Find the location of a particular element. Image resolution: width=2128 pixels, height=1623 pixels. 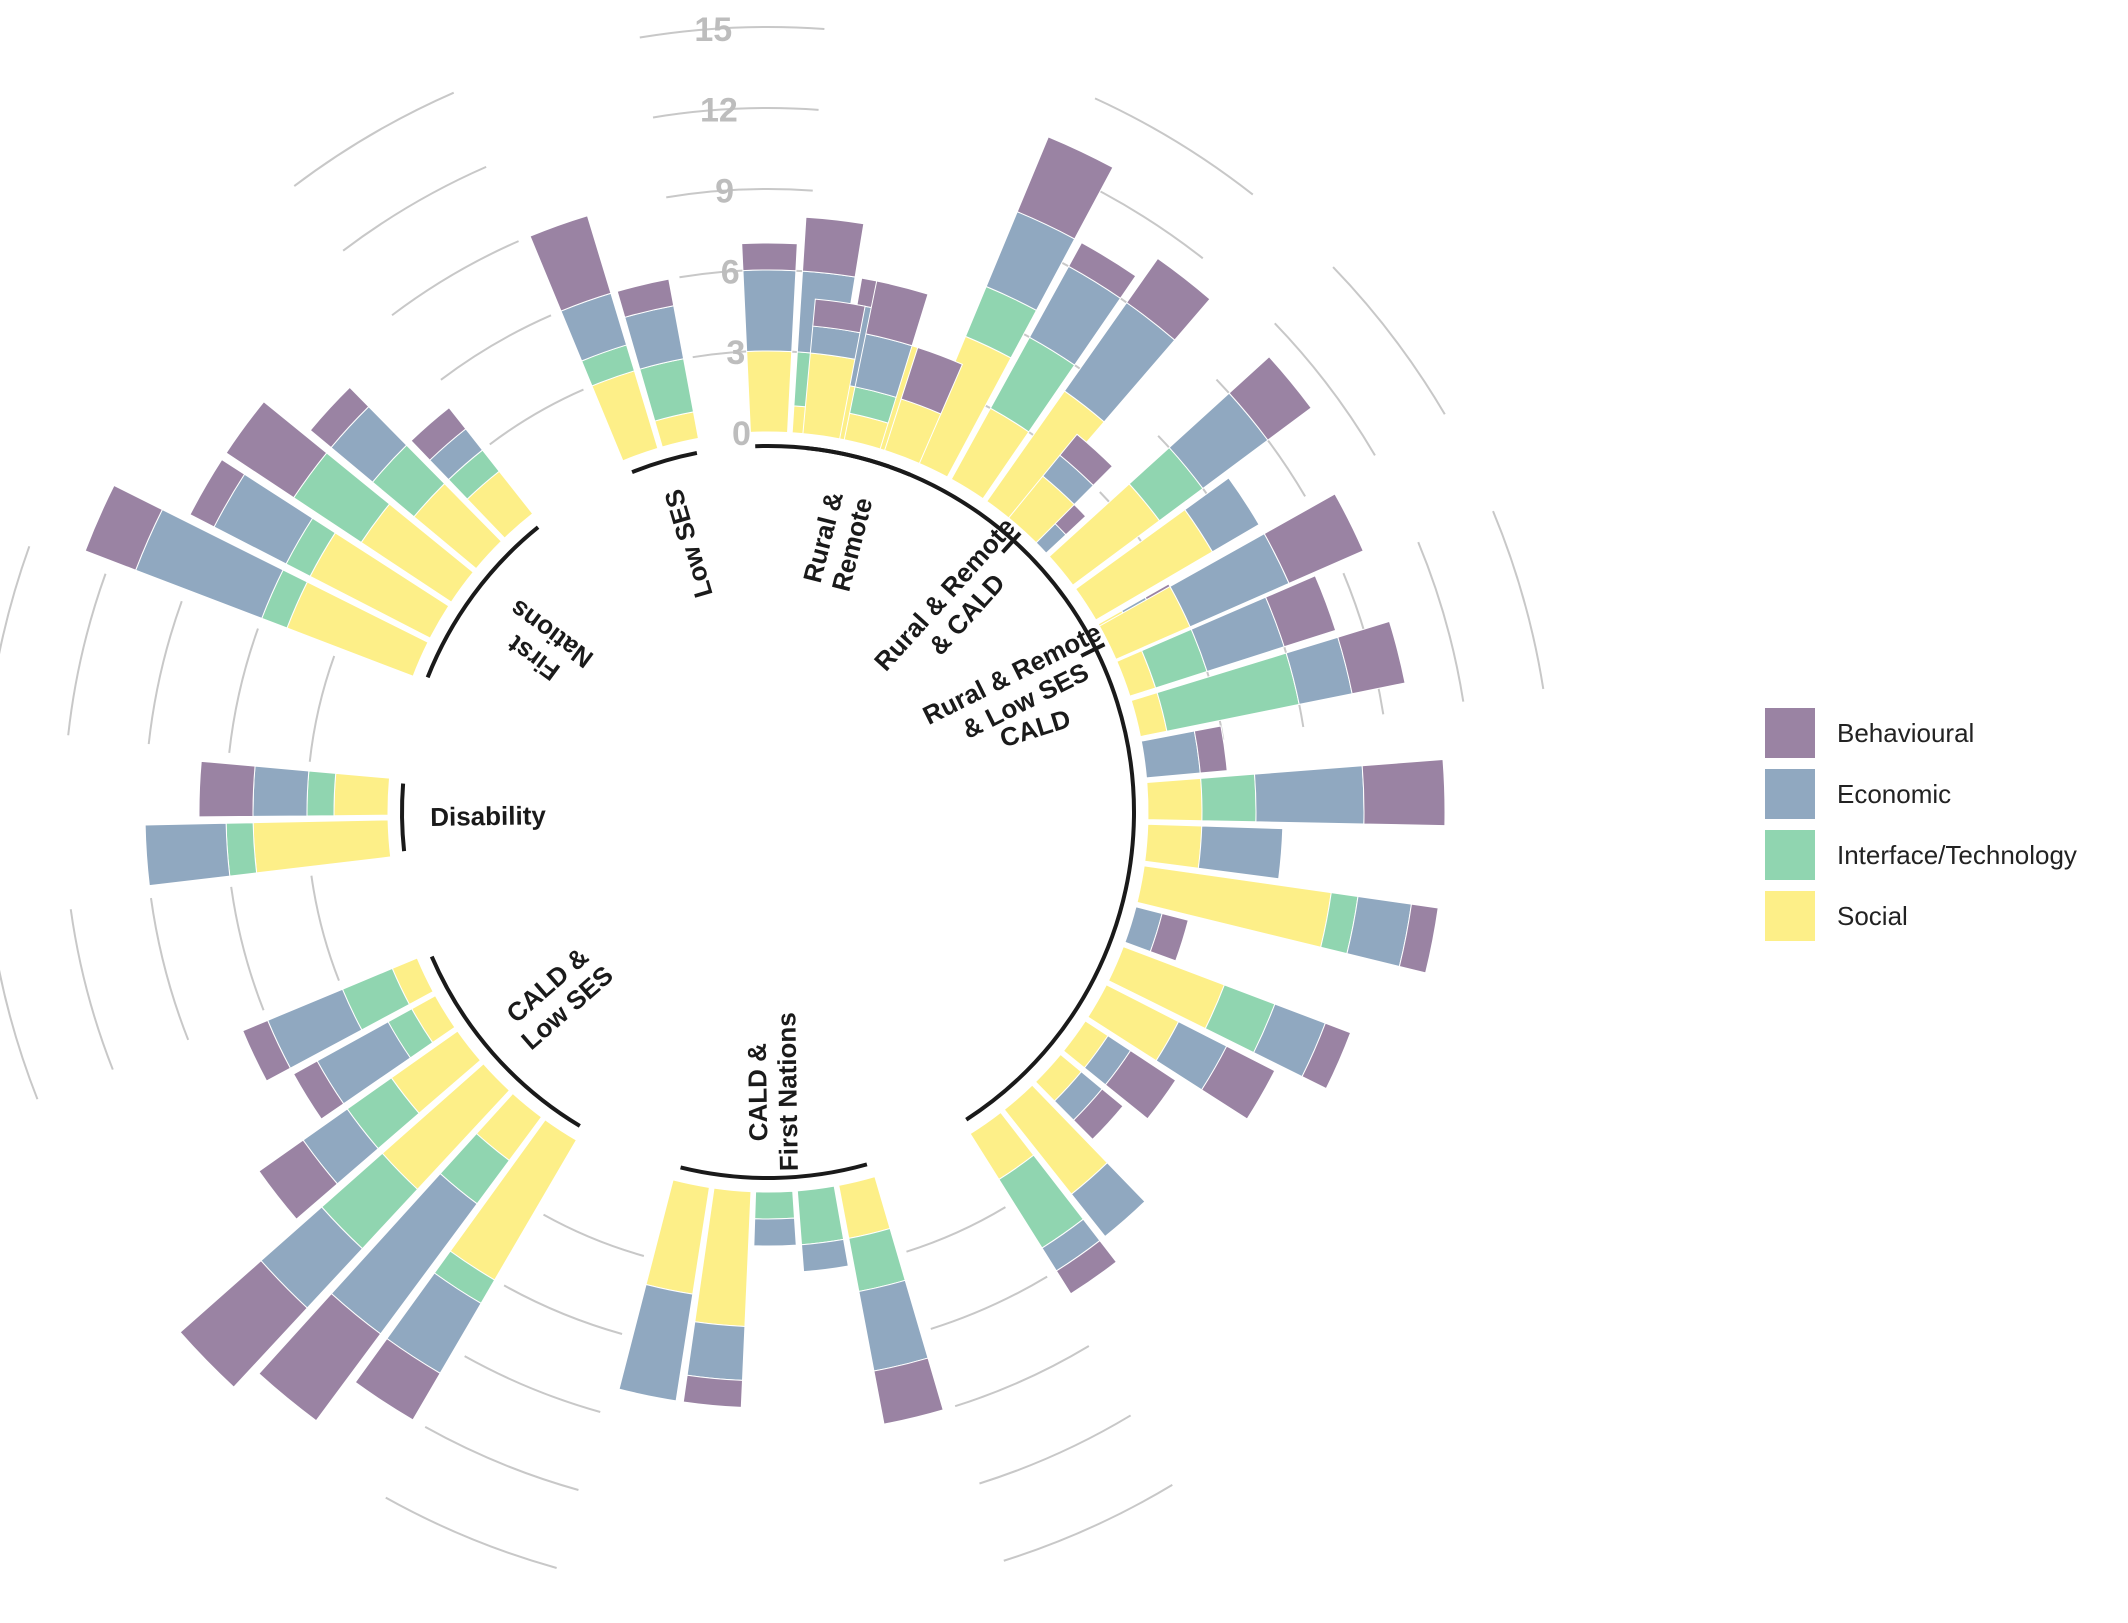

bar-segment-0-12-behavioural is located at coordinates (1371, 657).